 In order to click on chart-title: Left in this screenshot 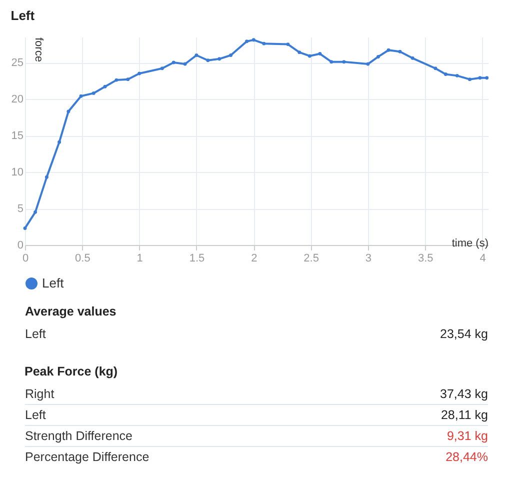, I will do `click(23, 15)`.